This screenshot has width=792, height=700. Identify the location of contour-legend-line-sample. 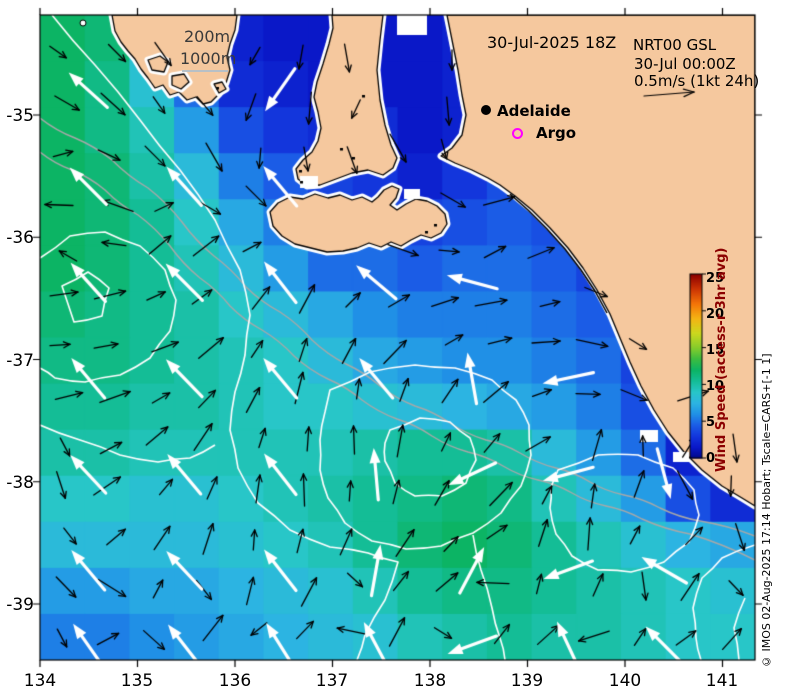
(205, 71).